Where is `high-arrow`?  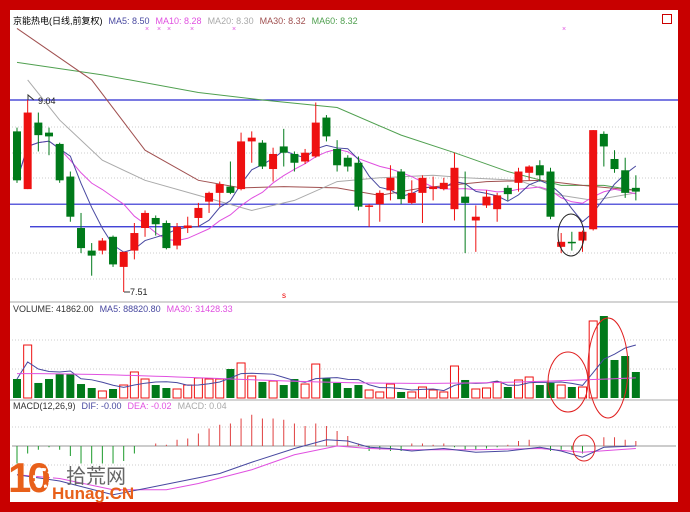
high-arrow is located at coordinates (31, 97).